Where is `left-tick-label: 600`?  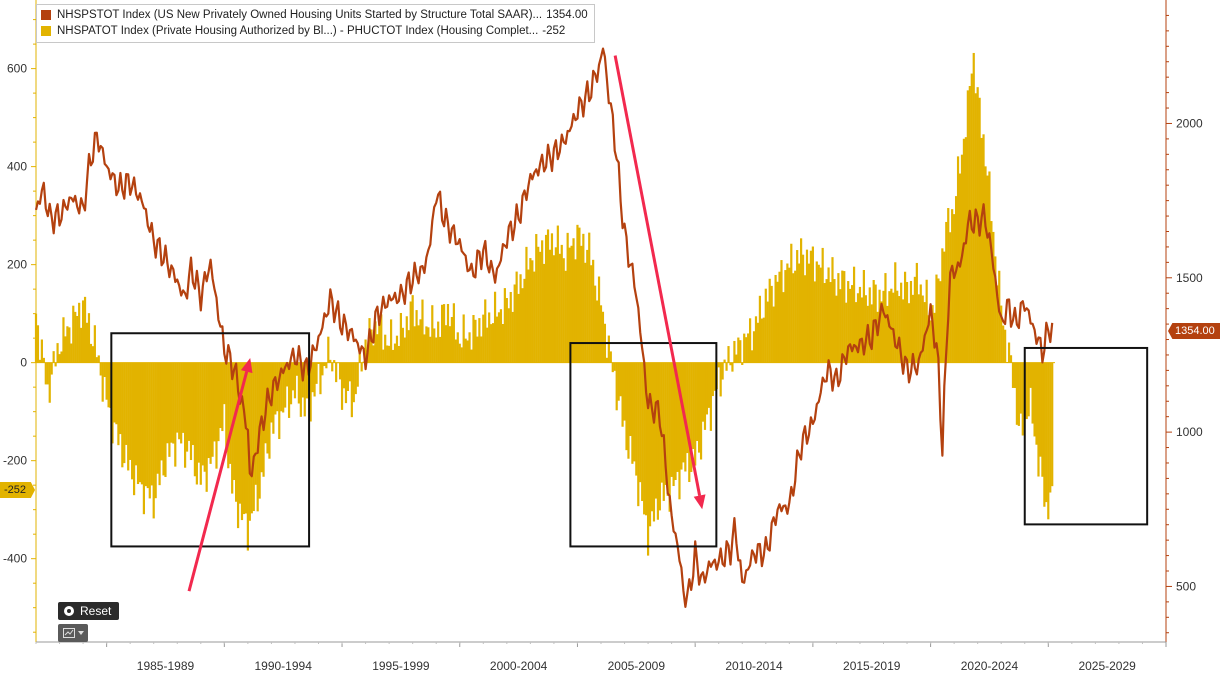 left-tick-label: 600 is located at coordinates (17, 69).